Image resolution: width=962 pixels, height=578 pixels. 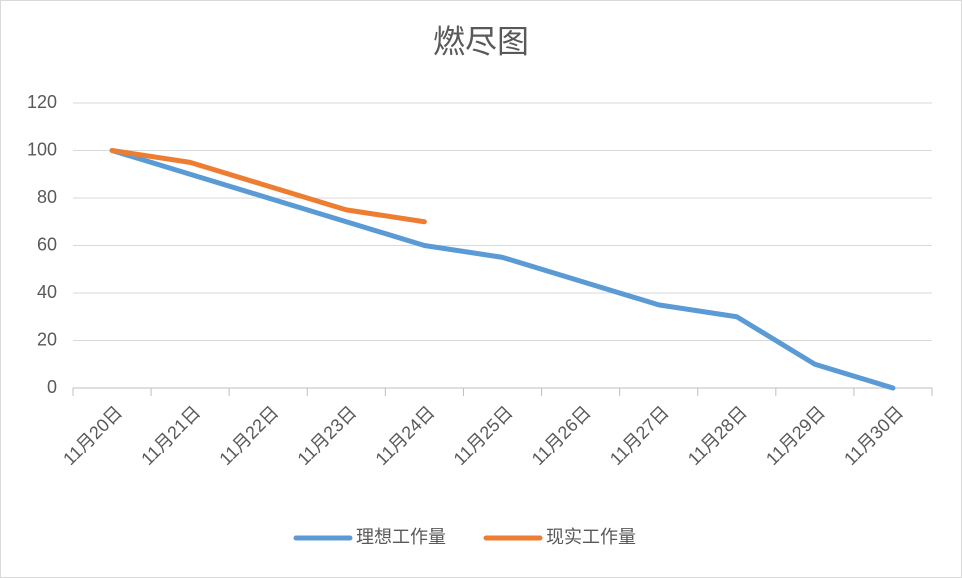 What do you see at coordinates (47, 197) in the screenshot?
I see `y-tick-label: 80` at bounding box center [47, 197].